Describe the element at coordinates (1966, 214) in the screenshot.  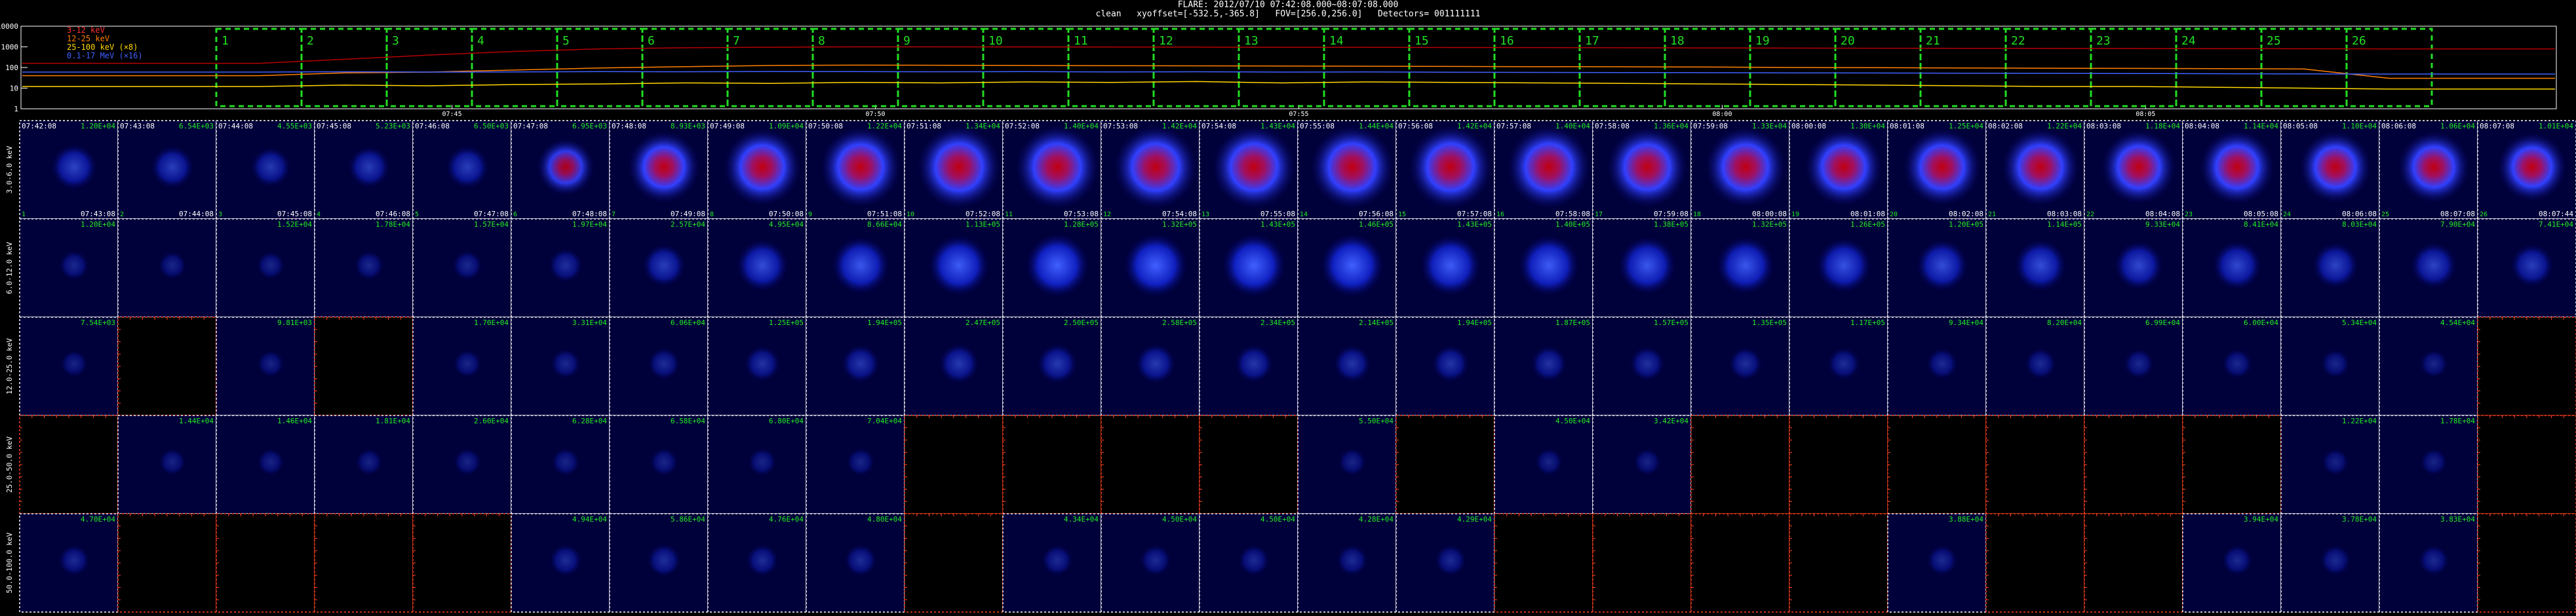
I see `end-time: 08:02:08` at that location.